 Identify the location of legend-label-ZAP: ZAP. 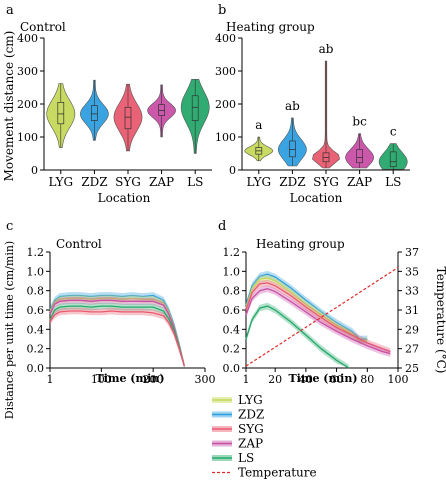
(250, 444).